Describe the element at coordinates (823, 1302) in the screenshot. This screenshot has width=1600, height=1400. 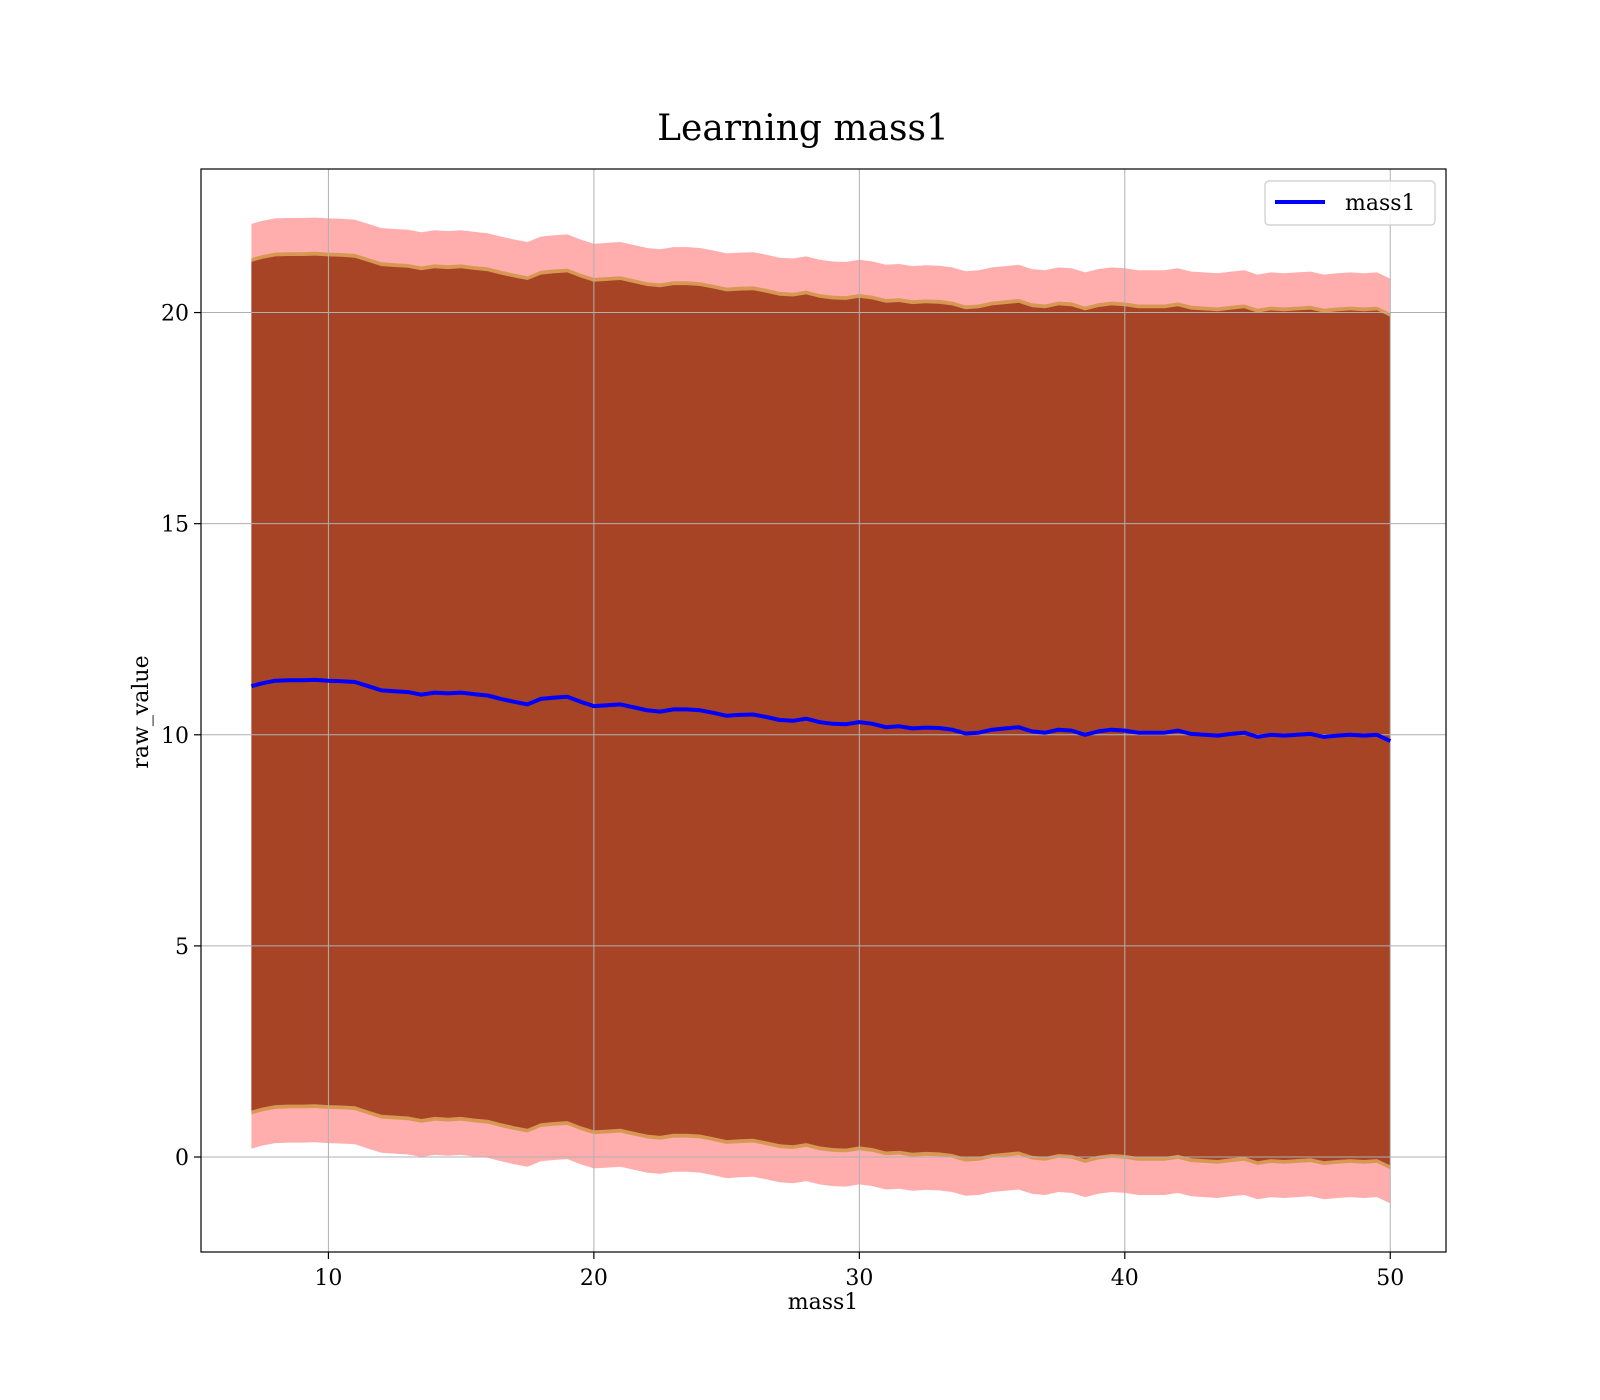
I see `x-axis-title: mass1` at that location.